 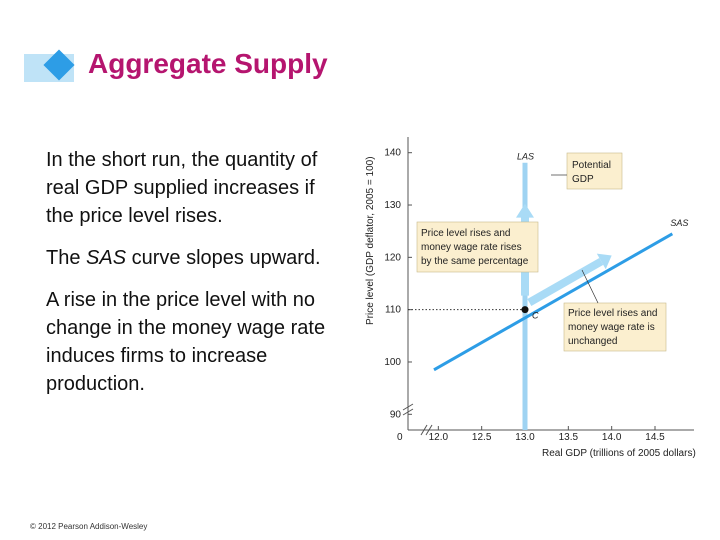 What do you see at coordinates (465, 233) in the screenshot?
I see `same-pct-line1: Price level rises and` at bounding box center [465, 233].